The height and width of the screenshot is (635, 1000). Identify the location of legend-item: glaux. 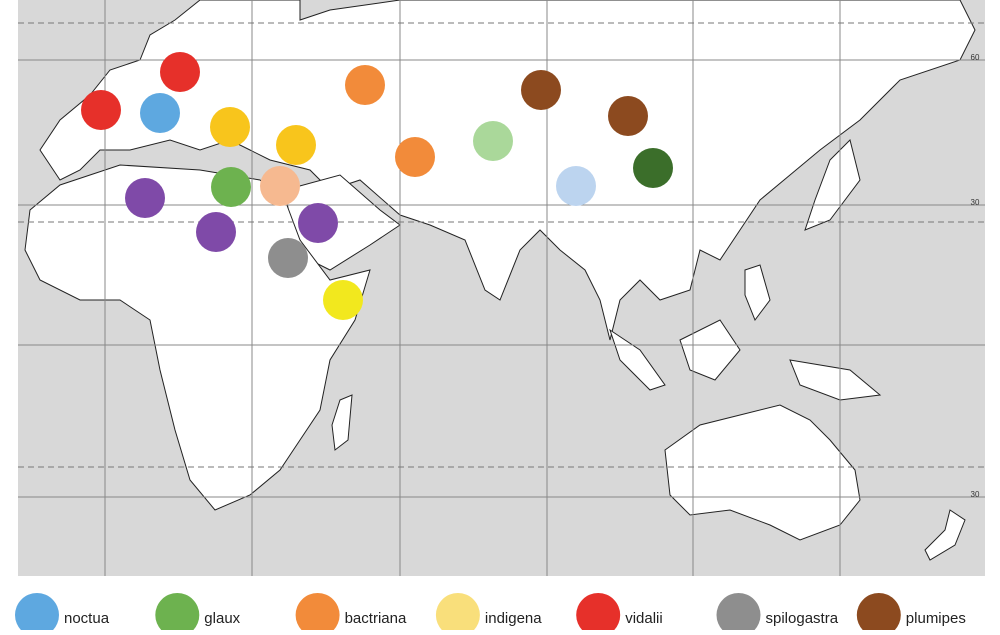
(198, 614).